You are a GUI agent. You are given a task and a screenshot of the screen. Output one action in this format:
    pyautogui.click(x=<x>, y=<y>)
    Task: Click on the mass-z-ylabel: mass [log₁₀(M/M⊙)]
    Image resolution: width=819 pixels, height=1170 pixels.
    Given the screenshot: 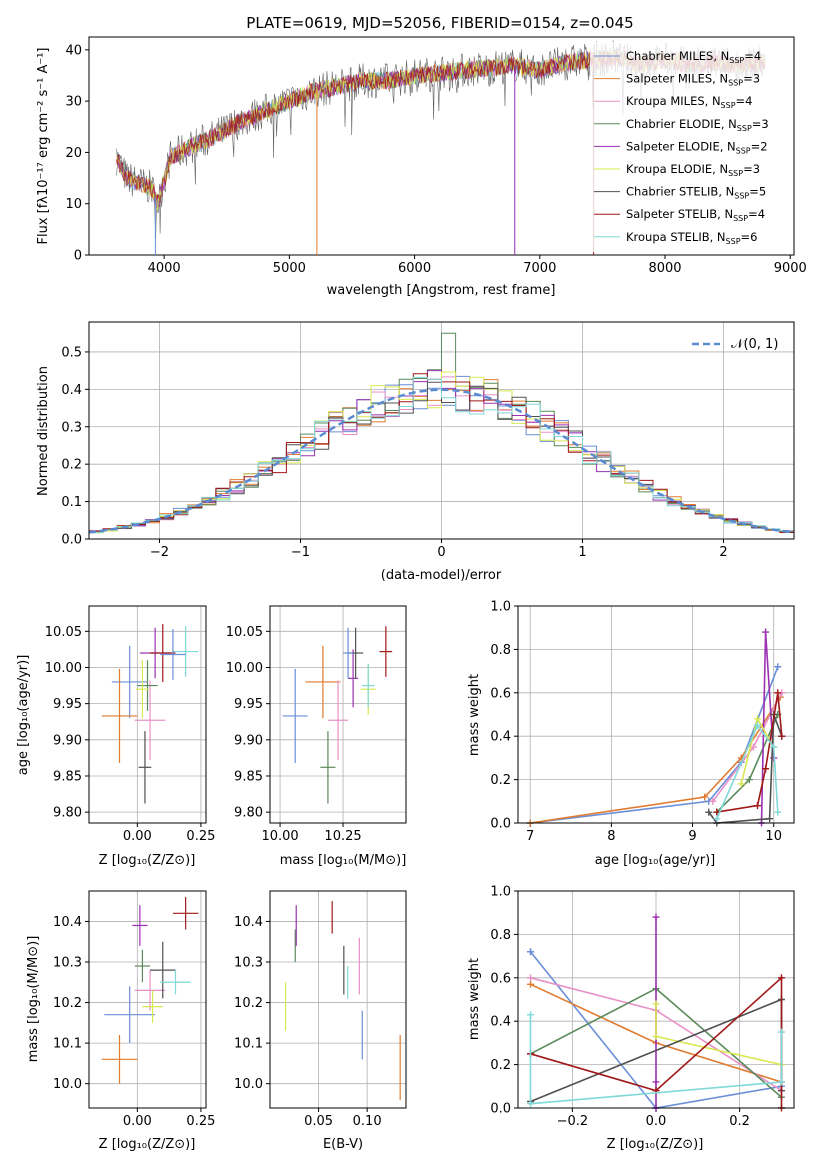 What is the action you would take?
    pyautogui.click(x=33, y=999)
    